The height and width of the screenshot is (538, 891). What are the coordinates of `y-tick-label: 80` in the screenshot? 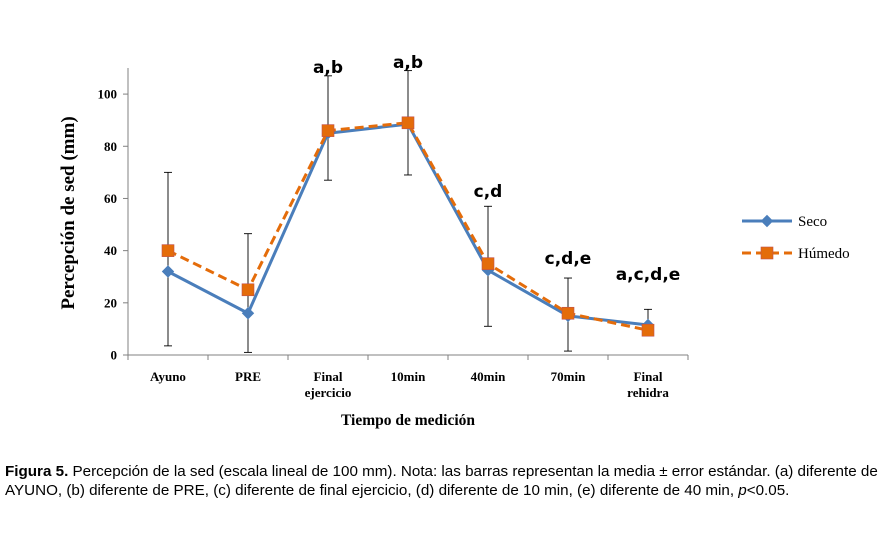 It's located at (110, 146).